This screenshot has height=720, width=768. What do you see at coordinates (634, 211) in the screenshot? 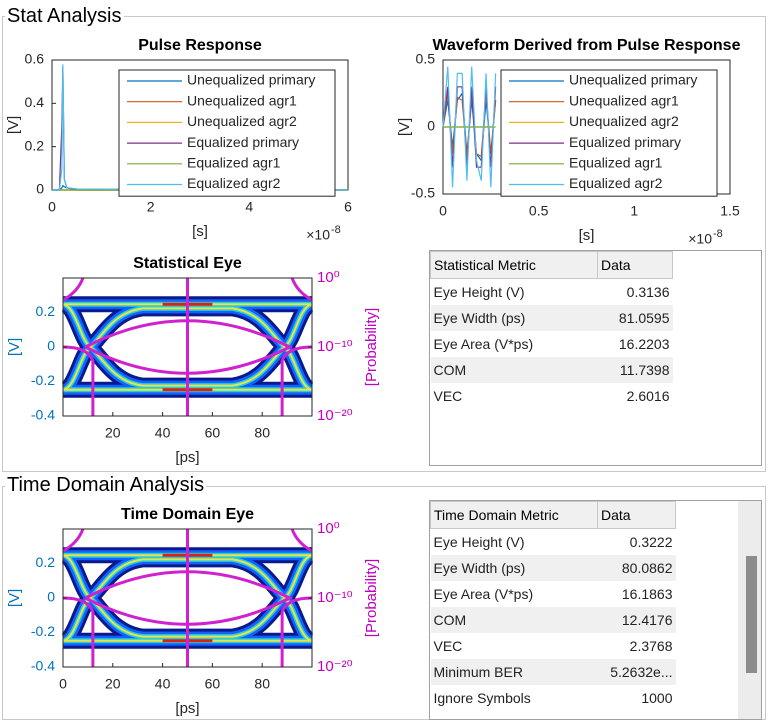
I see `x-tick-label: 1` at bounding box center [634, 211].